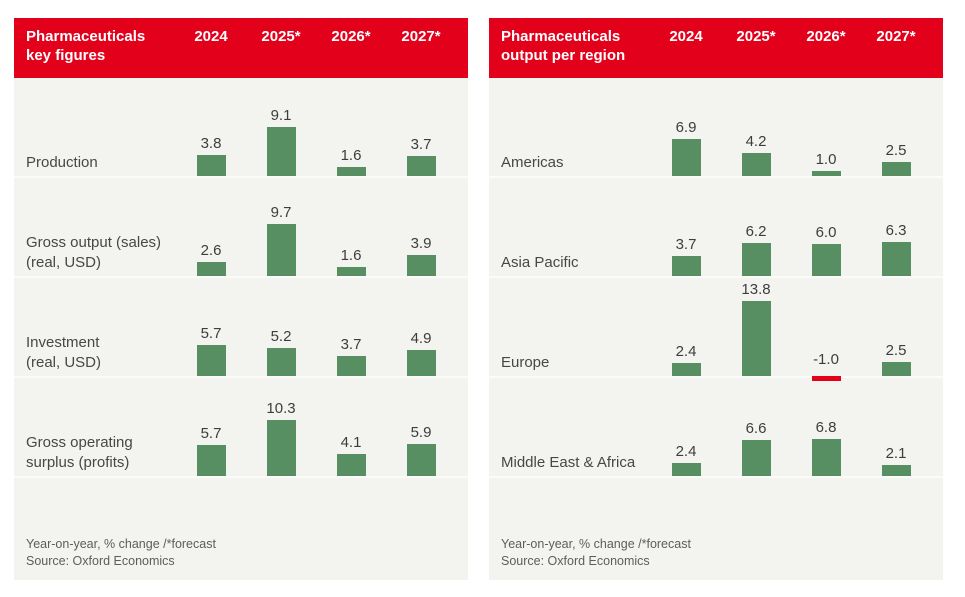  What do you see at coordinates (826, 359) in the screenshot?
I see `bar-value-label: -1.0` at bounding box center [826, 359].